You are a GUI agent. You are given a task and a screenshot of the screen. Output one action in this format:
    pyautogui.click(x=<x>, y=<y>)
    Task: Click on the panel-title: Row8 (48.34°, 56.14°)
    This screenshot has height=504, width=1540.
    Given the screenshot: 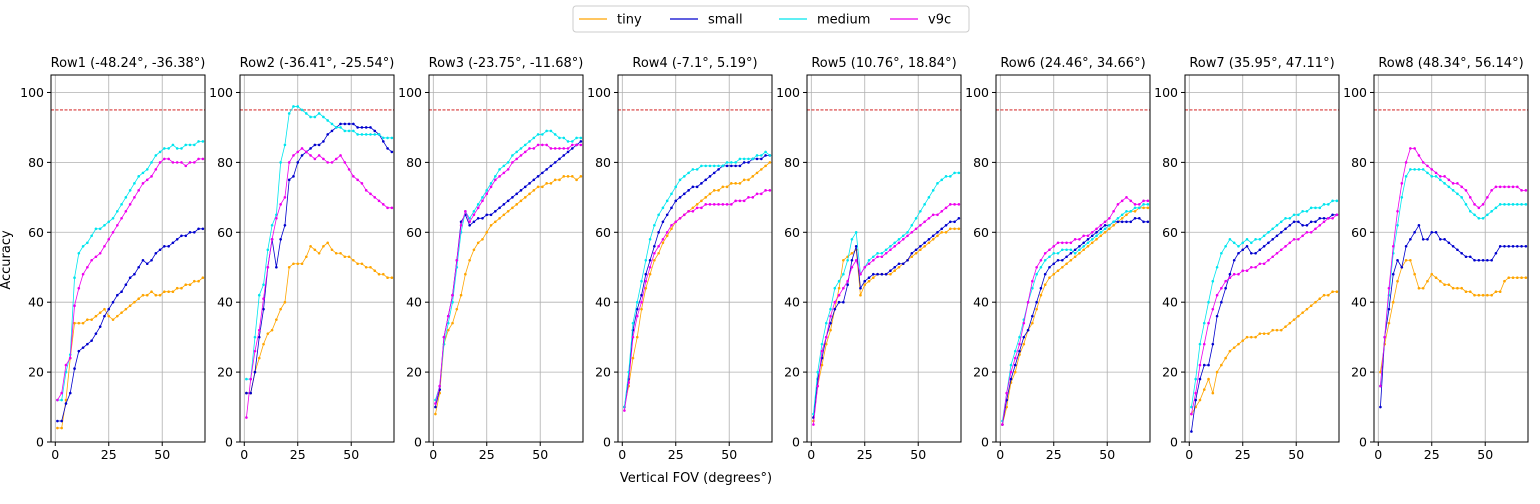 What is the action you would take?
    pyautogui.click(x=1450, y=63)
    